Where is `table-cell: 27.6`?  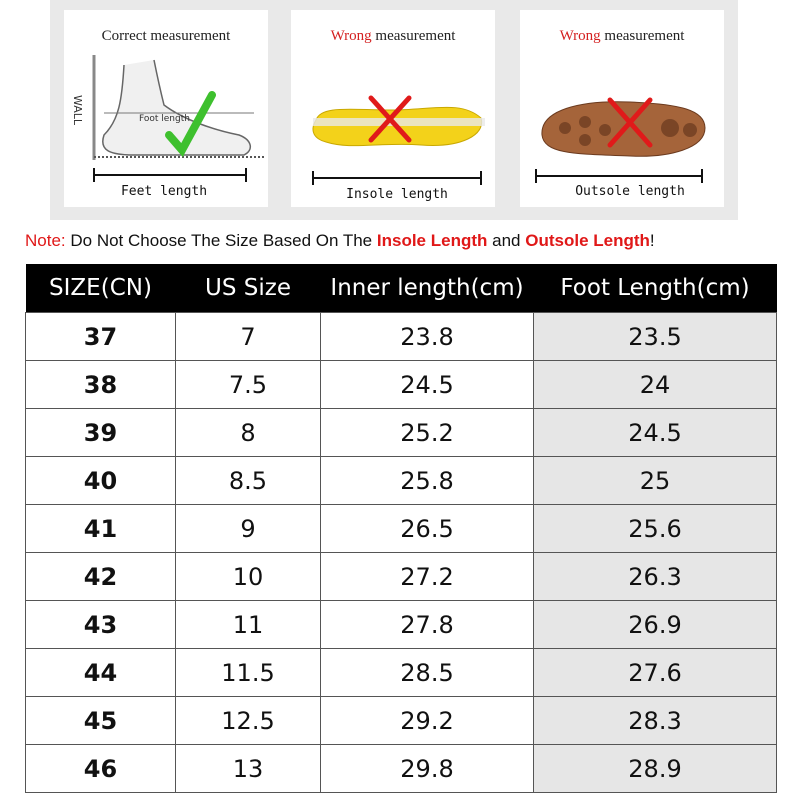 table-cell: 27.6 is located at coordinates (655, 672).